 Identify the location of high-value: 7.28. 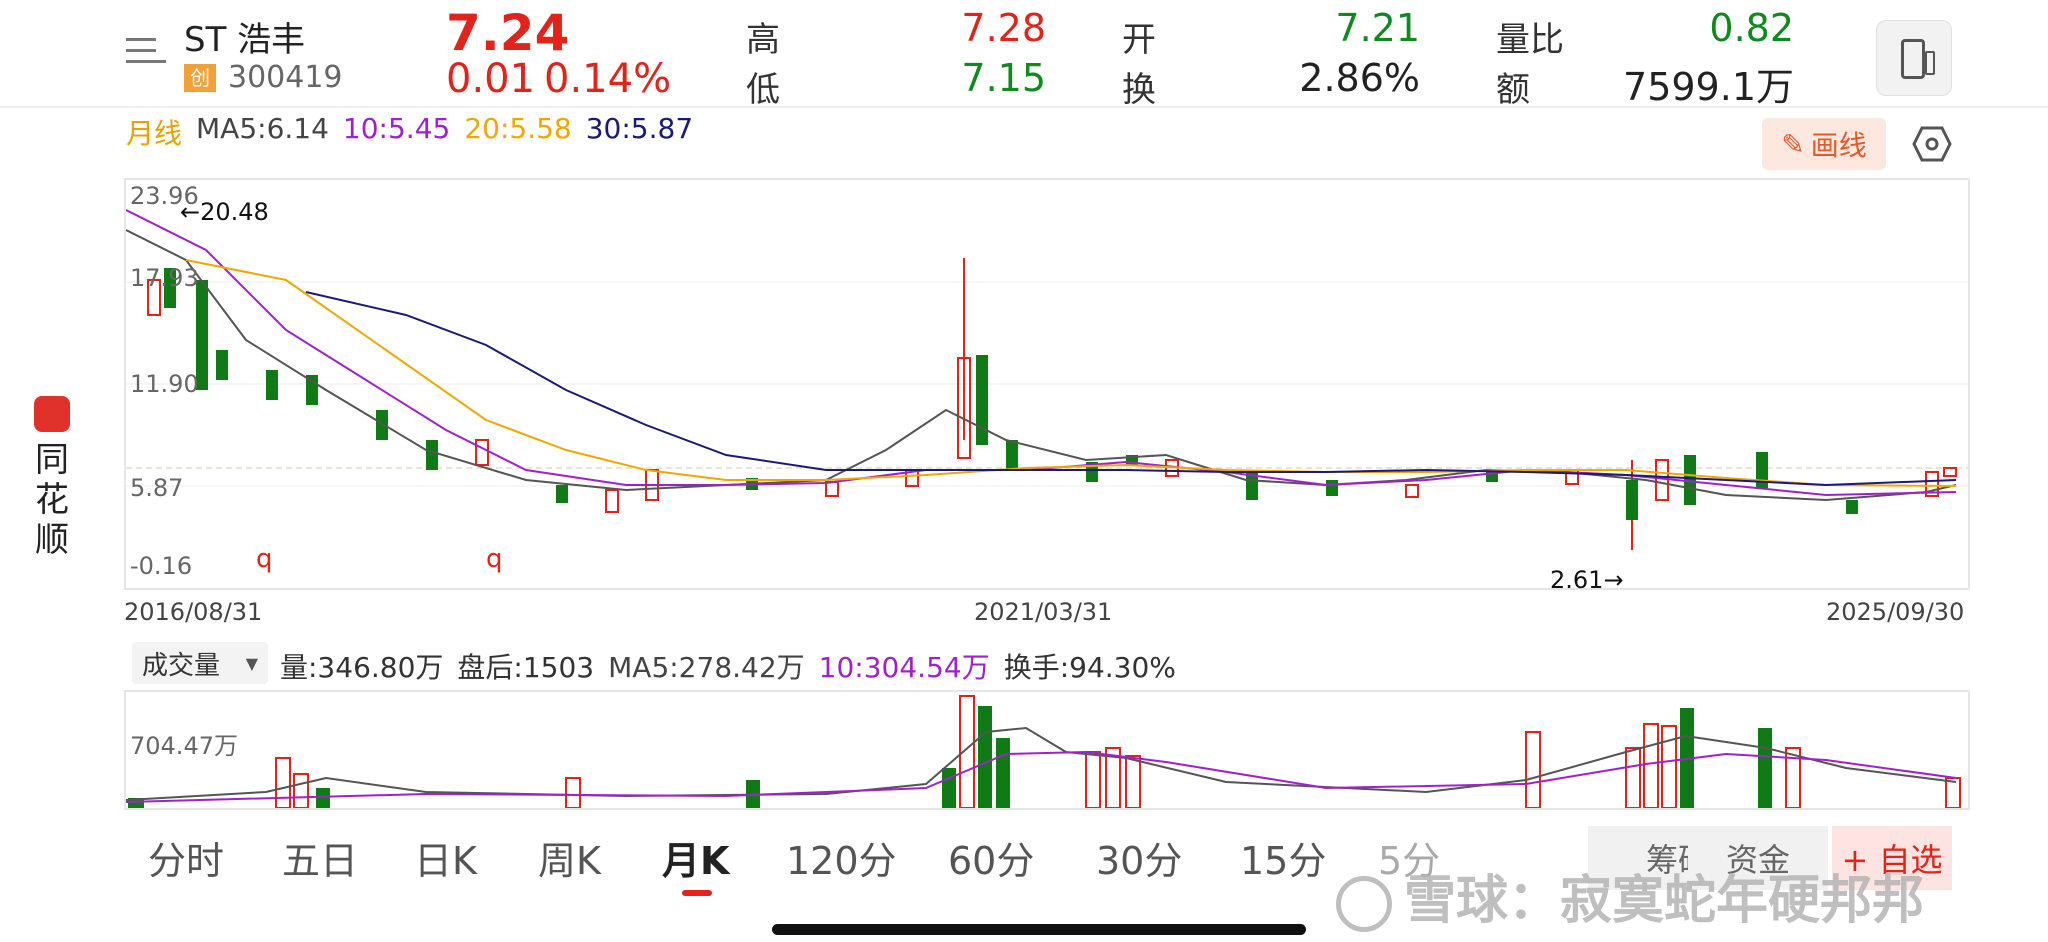
(1003, 28).